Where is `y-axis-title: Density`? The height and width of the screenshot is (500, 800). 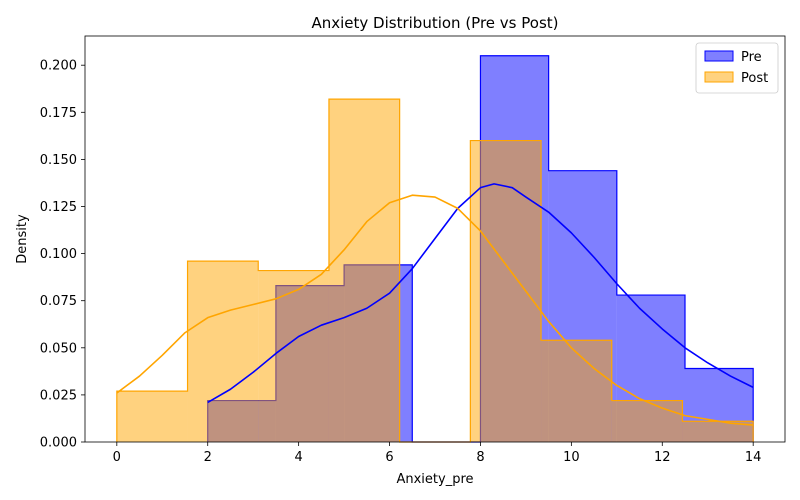 y-axis-title: Density is located at coordinates (22, 239).